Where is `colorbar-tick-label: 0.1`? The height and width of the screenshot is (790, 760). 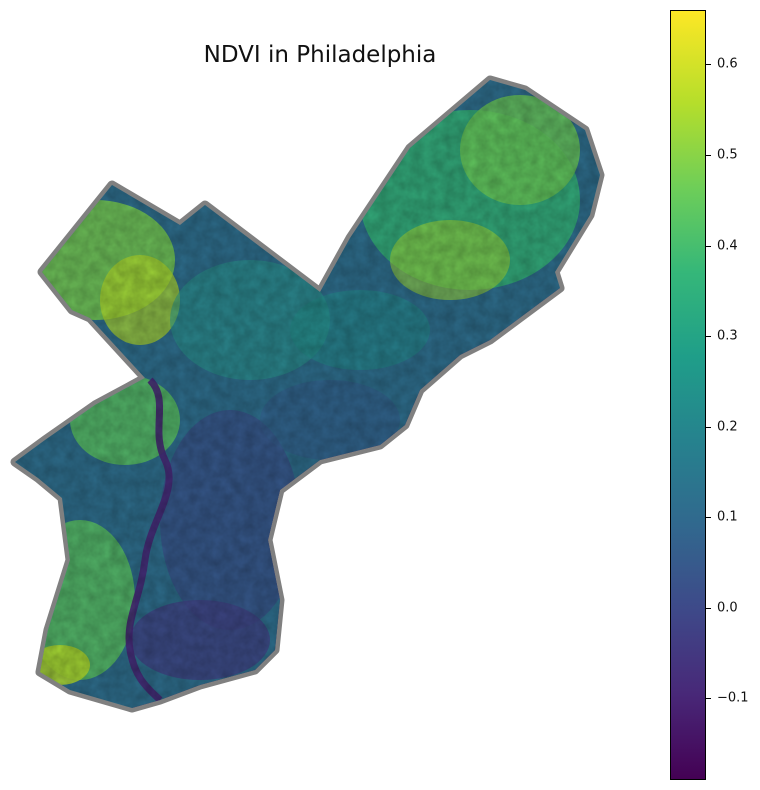 colorbar-tick-label: 0.1 is located at coordinates (727, 517).